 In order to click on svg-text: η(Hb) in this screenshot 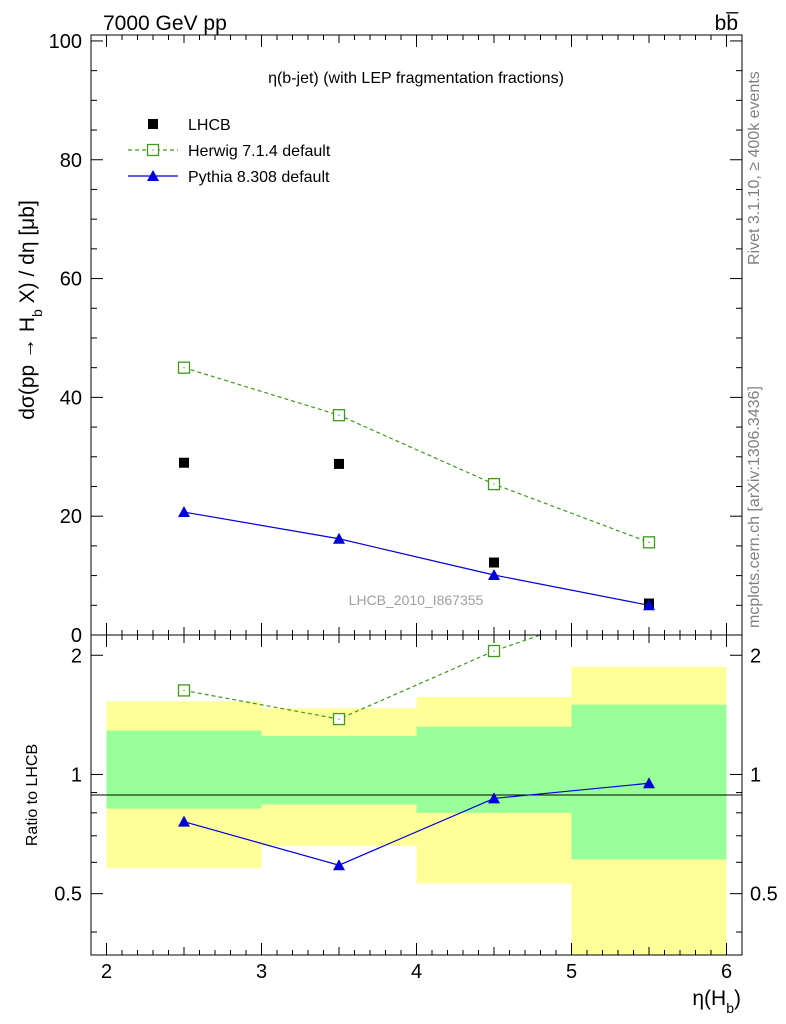, I will do `click(716, 1001)`.